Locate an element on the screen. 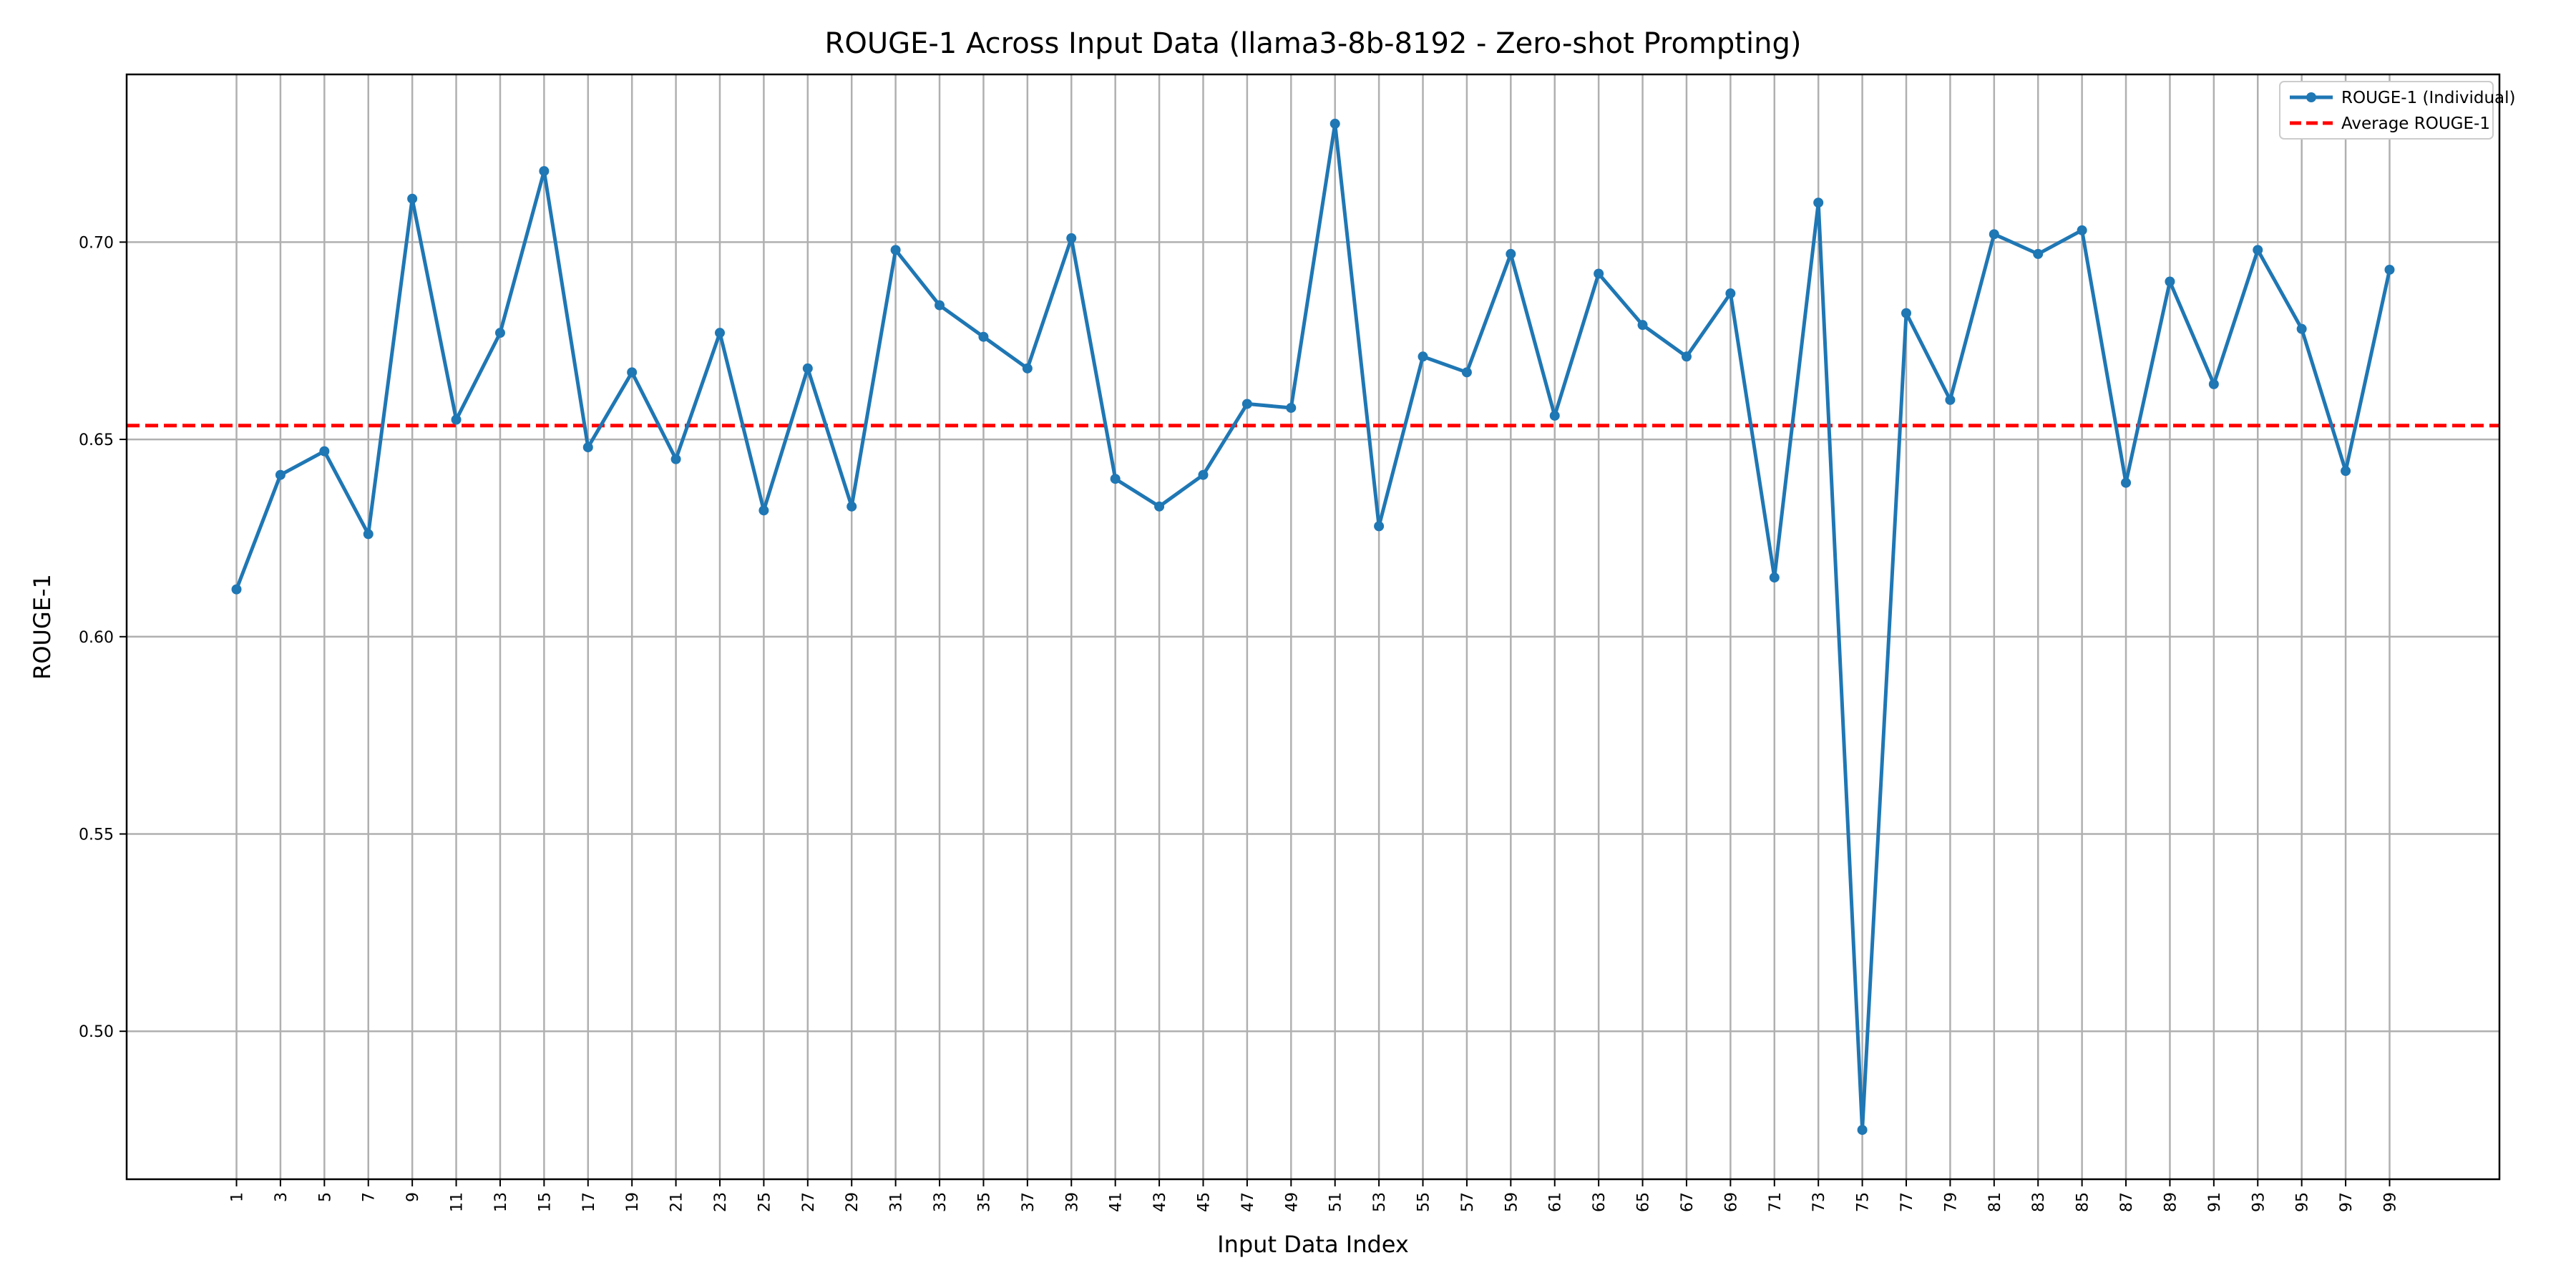 The image size is (2576, 1288). x-tick-label: 41 is located at coordinates (1117, 1202).